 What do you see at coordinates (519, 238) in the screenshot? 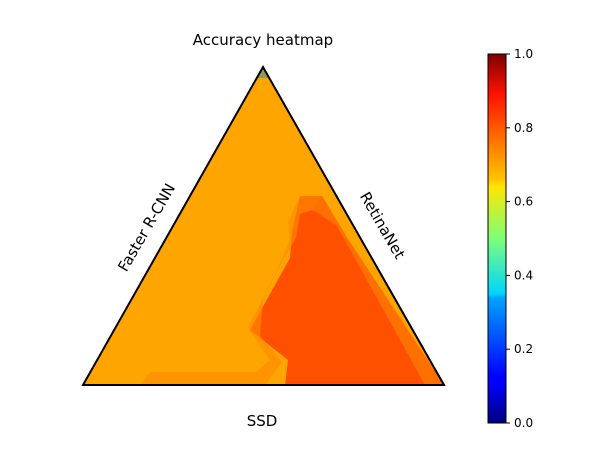
I see `colorbar-ticks: 0.0 0.2 0.4 0.6 0.8 1.0` at bounding box center [519, 238].